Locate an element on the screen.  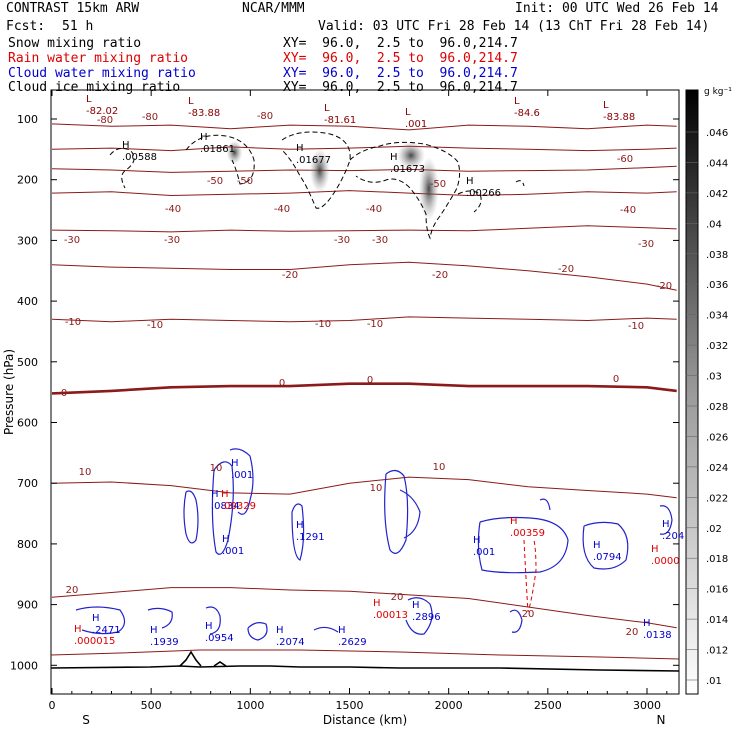
maximum-value: .2629 is located at coordinates (352, 642).